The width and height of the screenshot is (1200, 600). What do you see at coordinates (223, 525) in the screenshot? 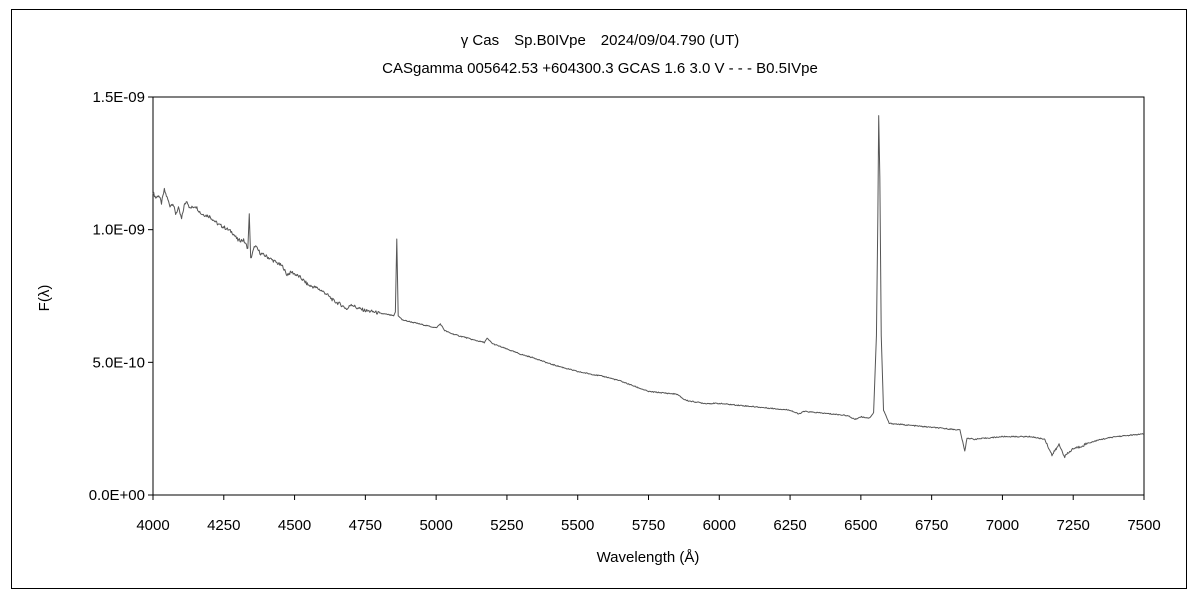
I see `x-tick-label: 4250` at bounding box center [223, 525].